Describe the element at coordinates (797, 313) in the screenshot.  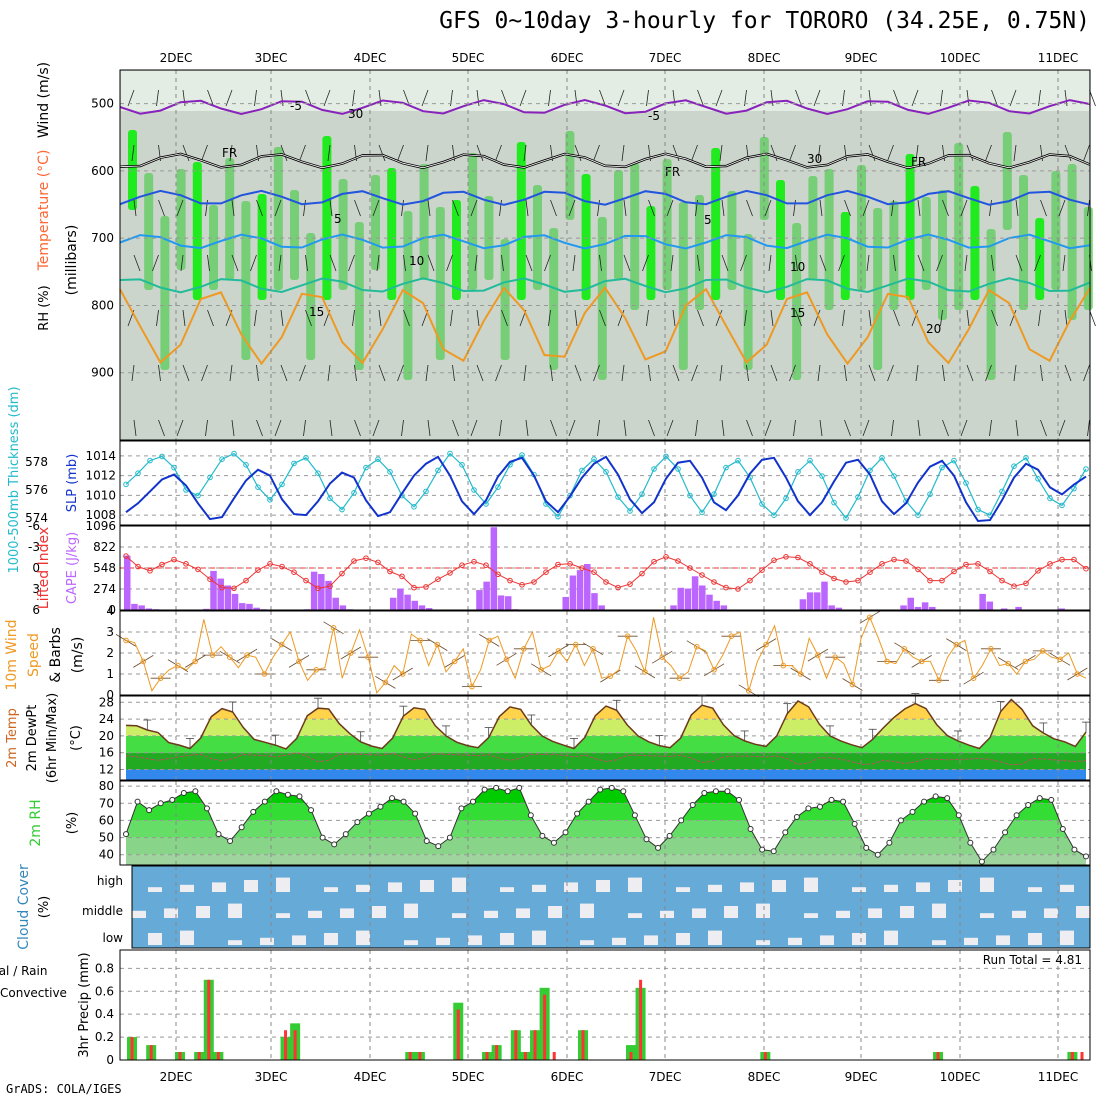
I see `contour-label: 15` at that location.